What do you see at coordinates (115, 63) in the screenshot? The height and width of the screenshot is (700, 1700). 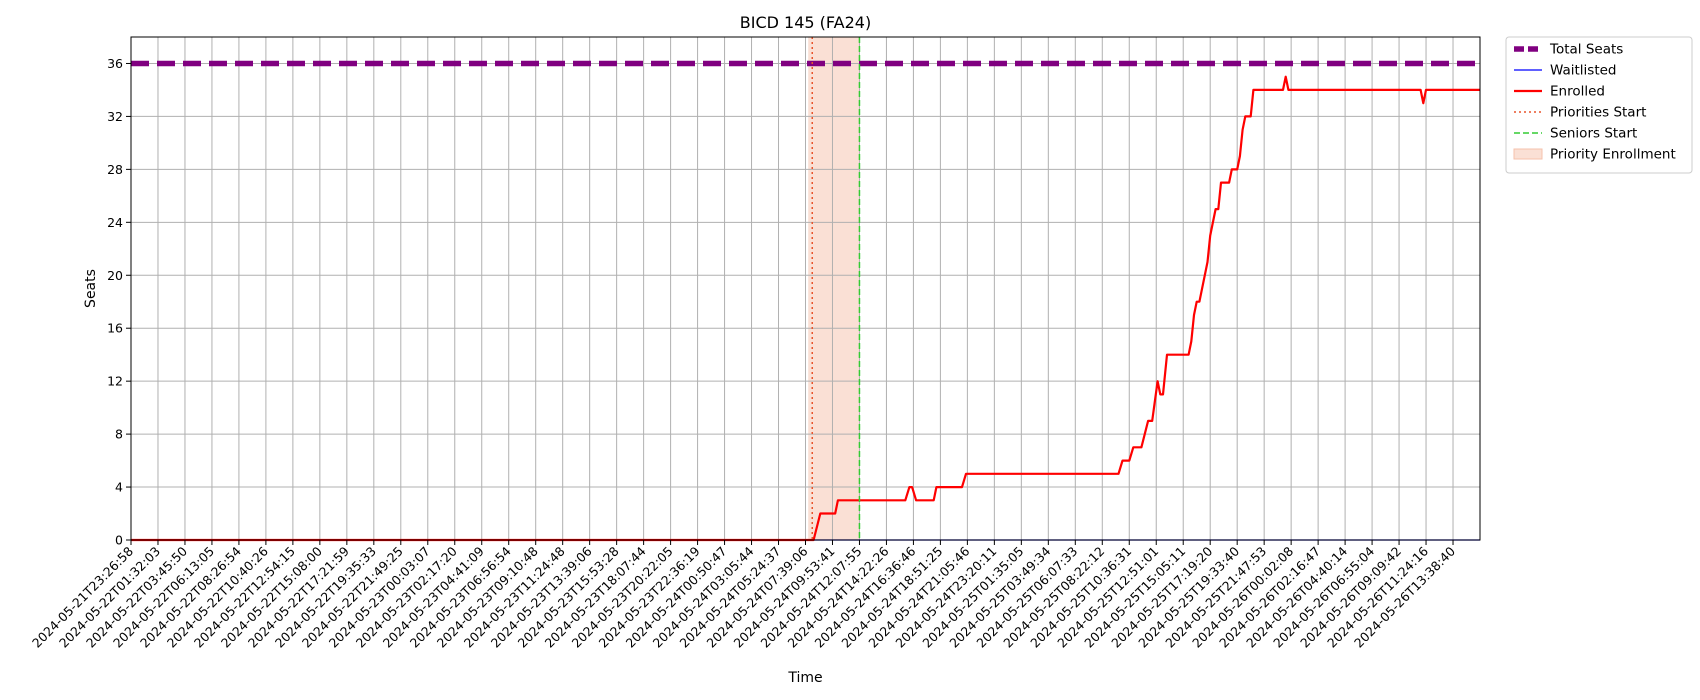 I see `y-tick-label: 36` at bounding box center [115, 63].